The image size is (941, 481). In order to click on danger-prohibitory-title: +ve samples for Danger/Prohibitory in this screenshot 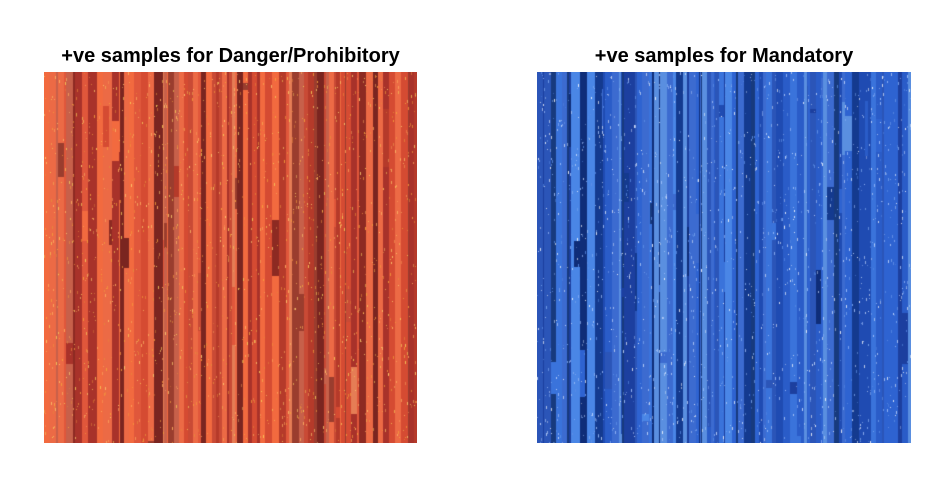, I will do `click(230, 56)`.